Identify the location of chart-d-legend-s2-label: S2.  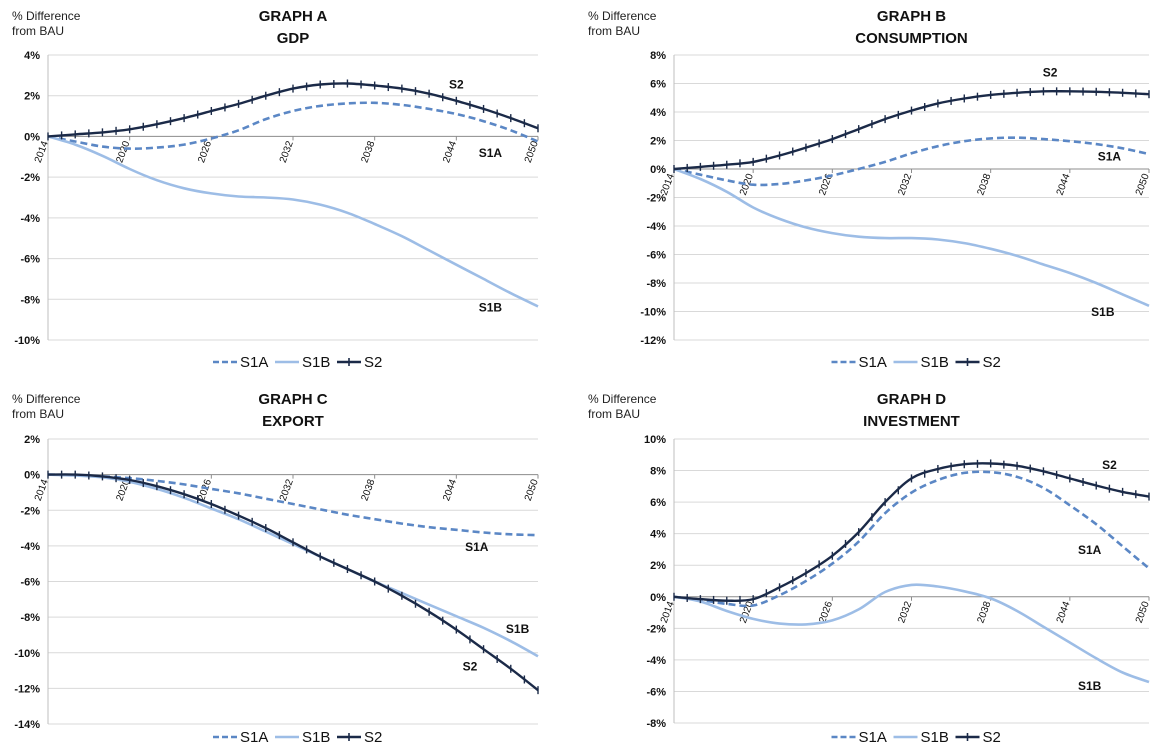
(992, 737).